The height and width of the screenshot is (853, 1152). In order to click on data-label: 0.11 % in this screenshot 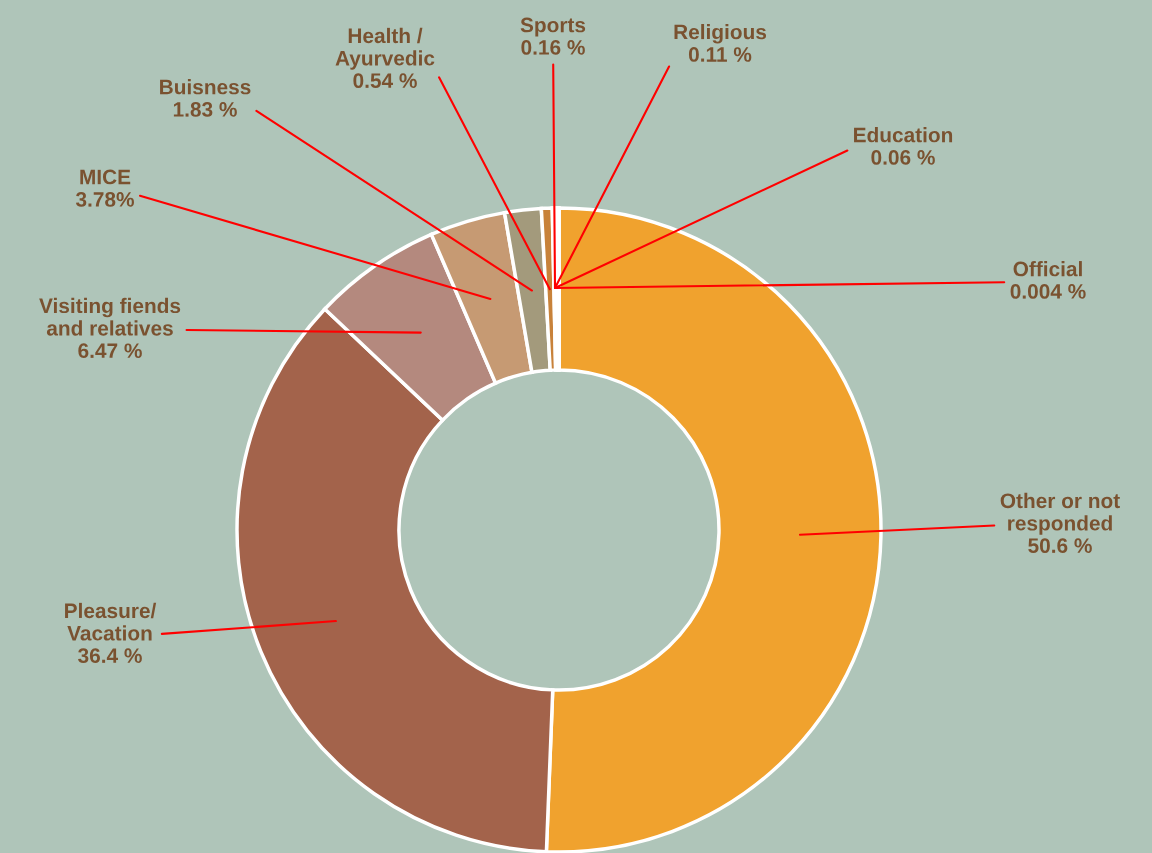, I will do `click(720, 54)`.